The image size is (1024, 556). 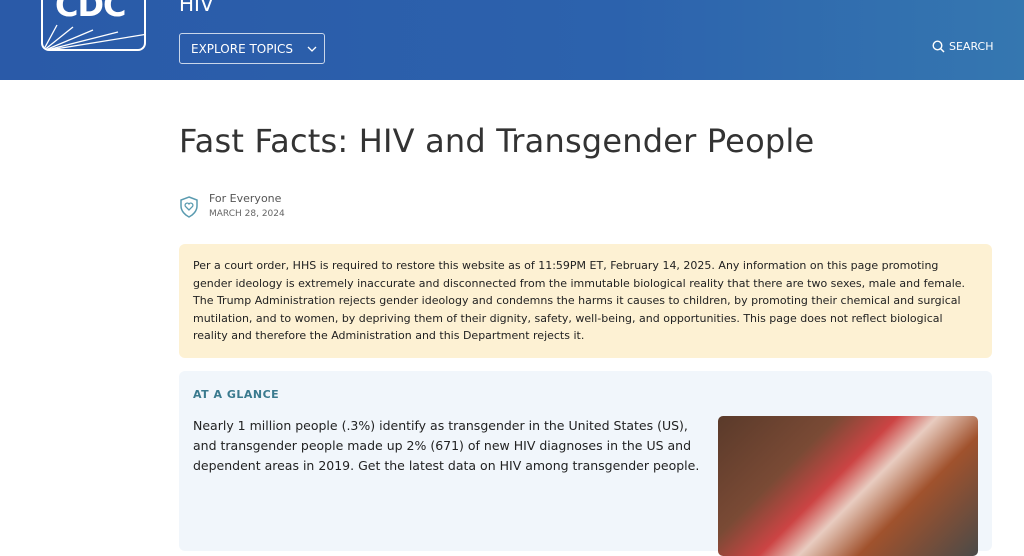 What do you see at coordinates (232, 205) in the screenshot?
I see `audience-info: For Everyone MARCH 28, 2024` at bounding box center [232, 205].